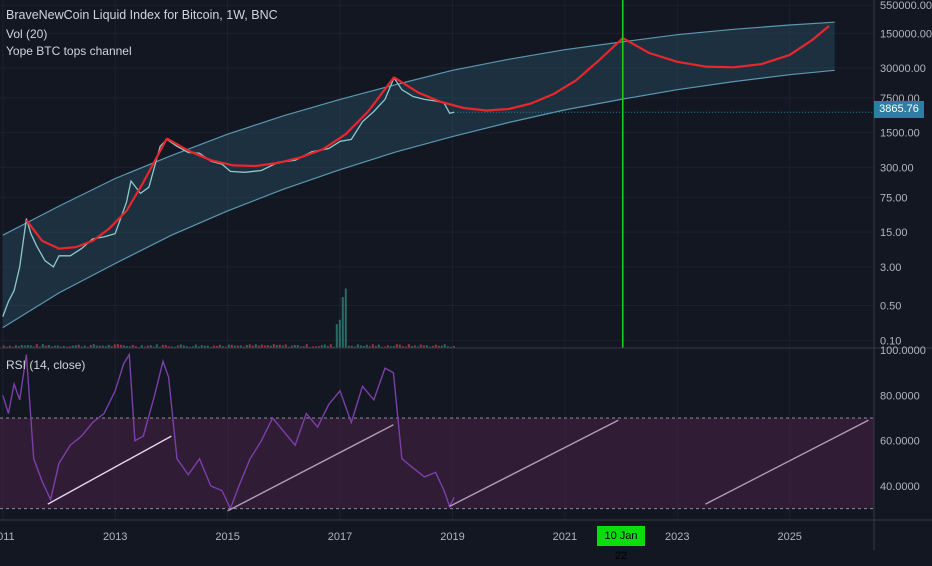 The width and height of the screenshot is (932, 566). Describe the element at coordinates (899, 109) in the screenshot. I see `current-price-tag: 3865.76` at that location.